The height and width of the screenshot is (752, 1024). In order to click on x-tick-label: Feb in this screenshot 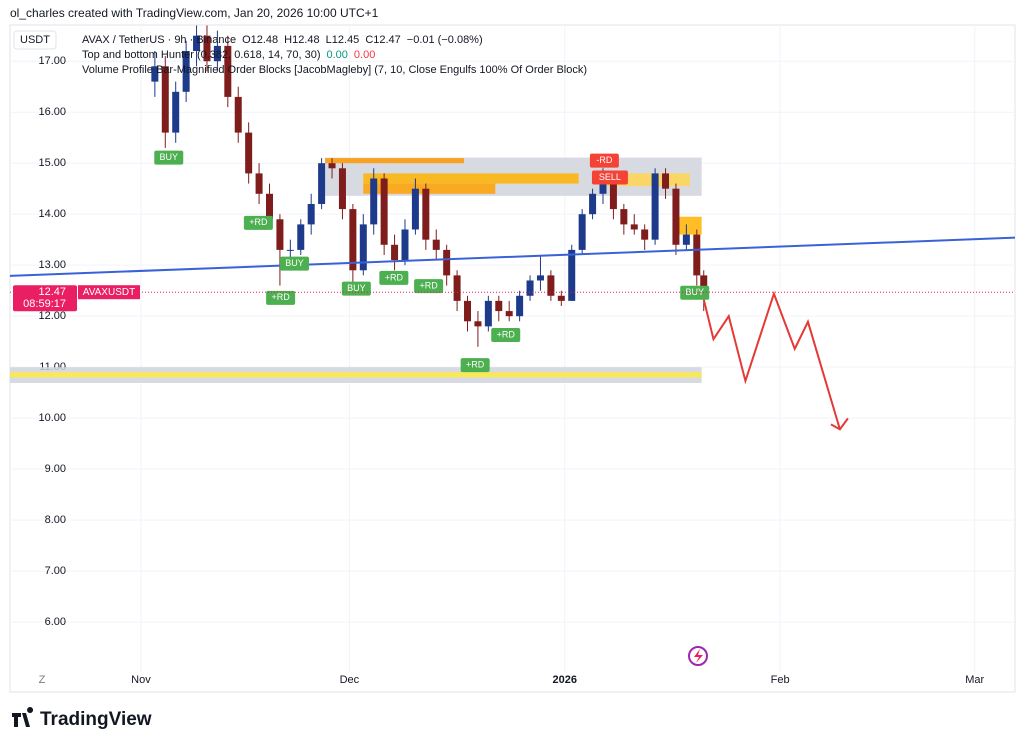, I will do `click(780, 680)`.